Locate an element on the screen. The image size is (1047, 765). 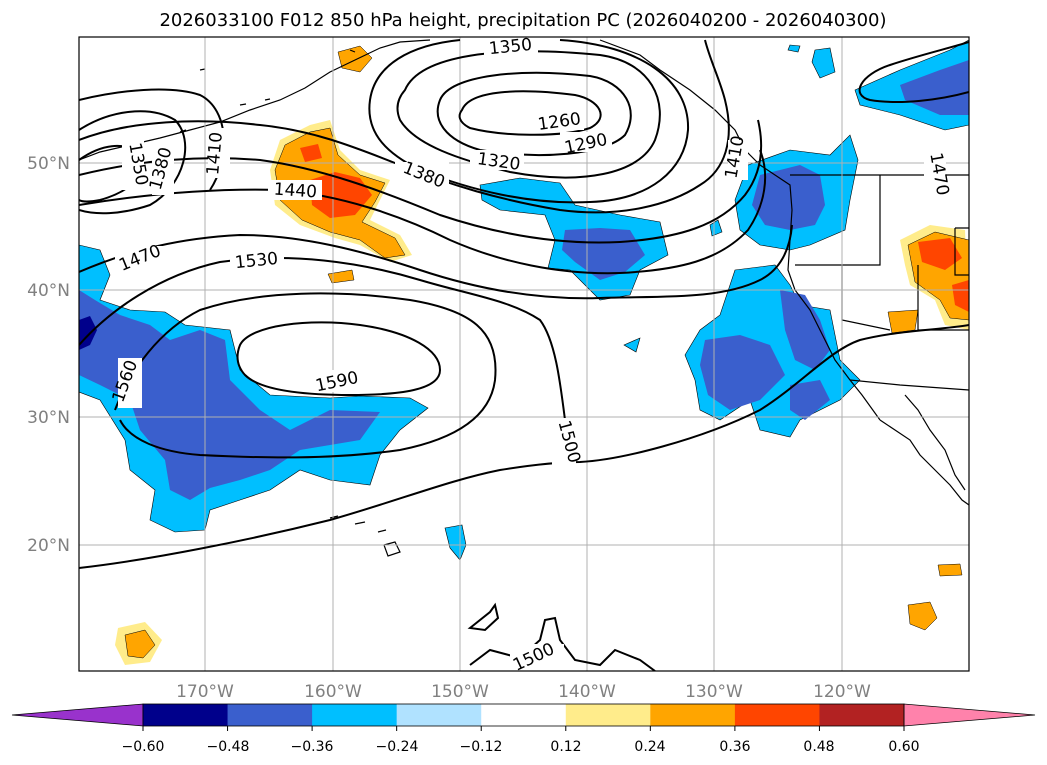
svg-text: 1410 is located at coordinates (215, 153).